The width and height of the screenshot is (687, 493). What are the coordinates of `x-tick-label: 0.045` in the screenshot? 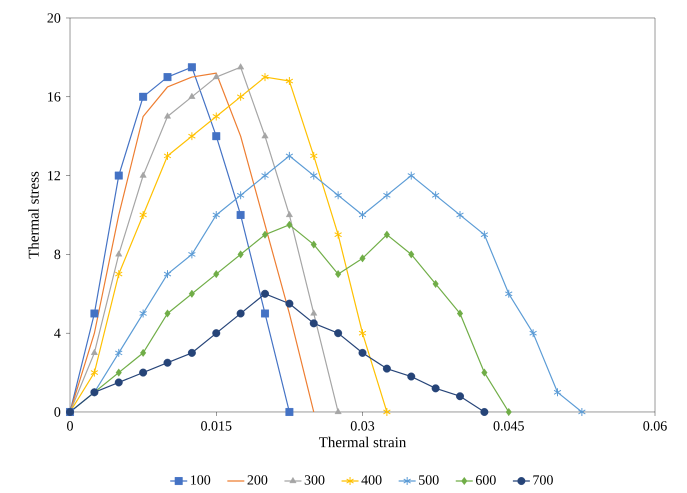 It's located at (509, 426).